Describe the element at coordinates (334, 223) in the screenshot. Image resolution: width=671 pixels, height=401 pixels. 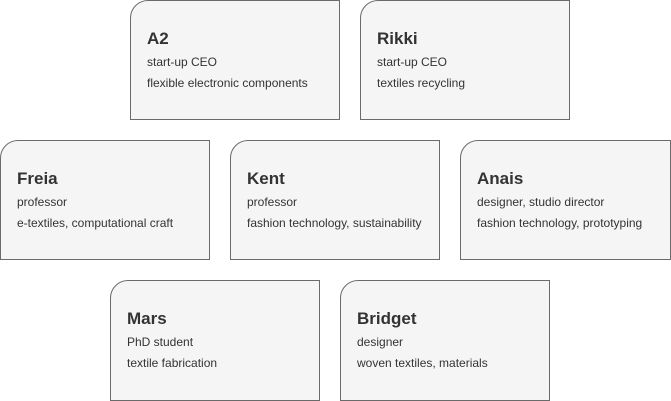
I see `persona-focus: fashion technology, sustainability` at that location.